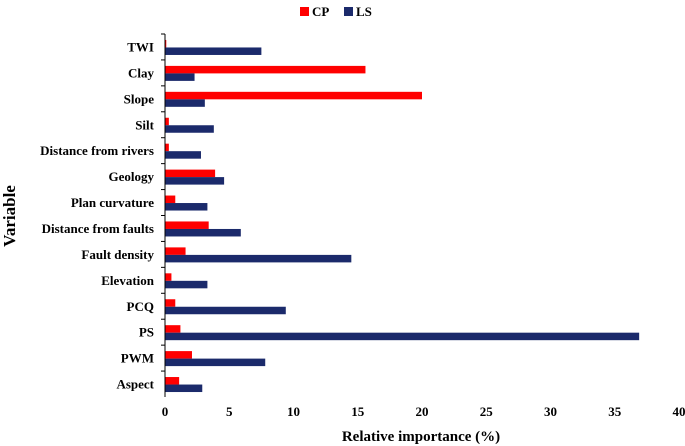 The image size is (685, 446). I want to click on legend: CP LS, so click(336, 11).